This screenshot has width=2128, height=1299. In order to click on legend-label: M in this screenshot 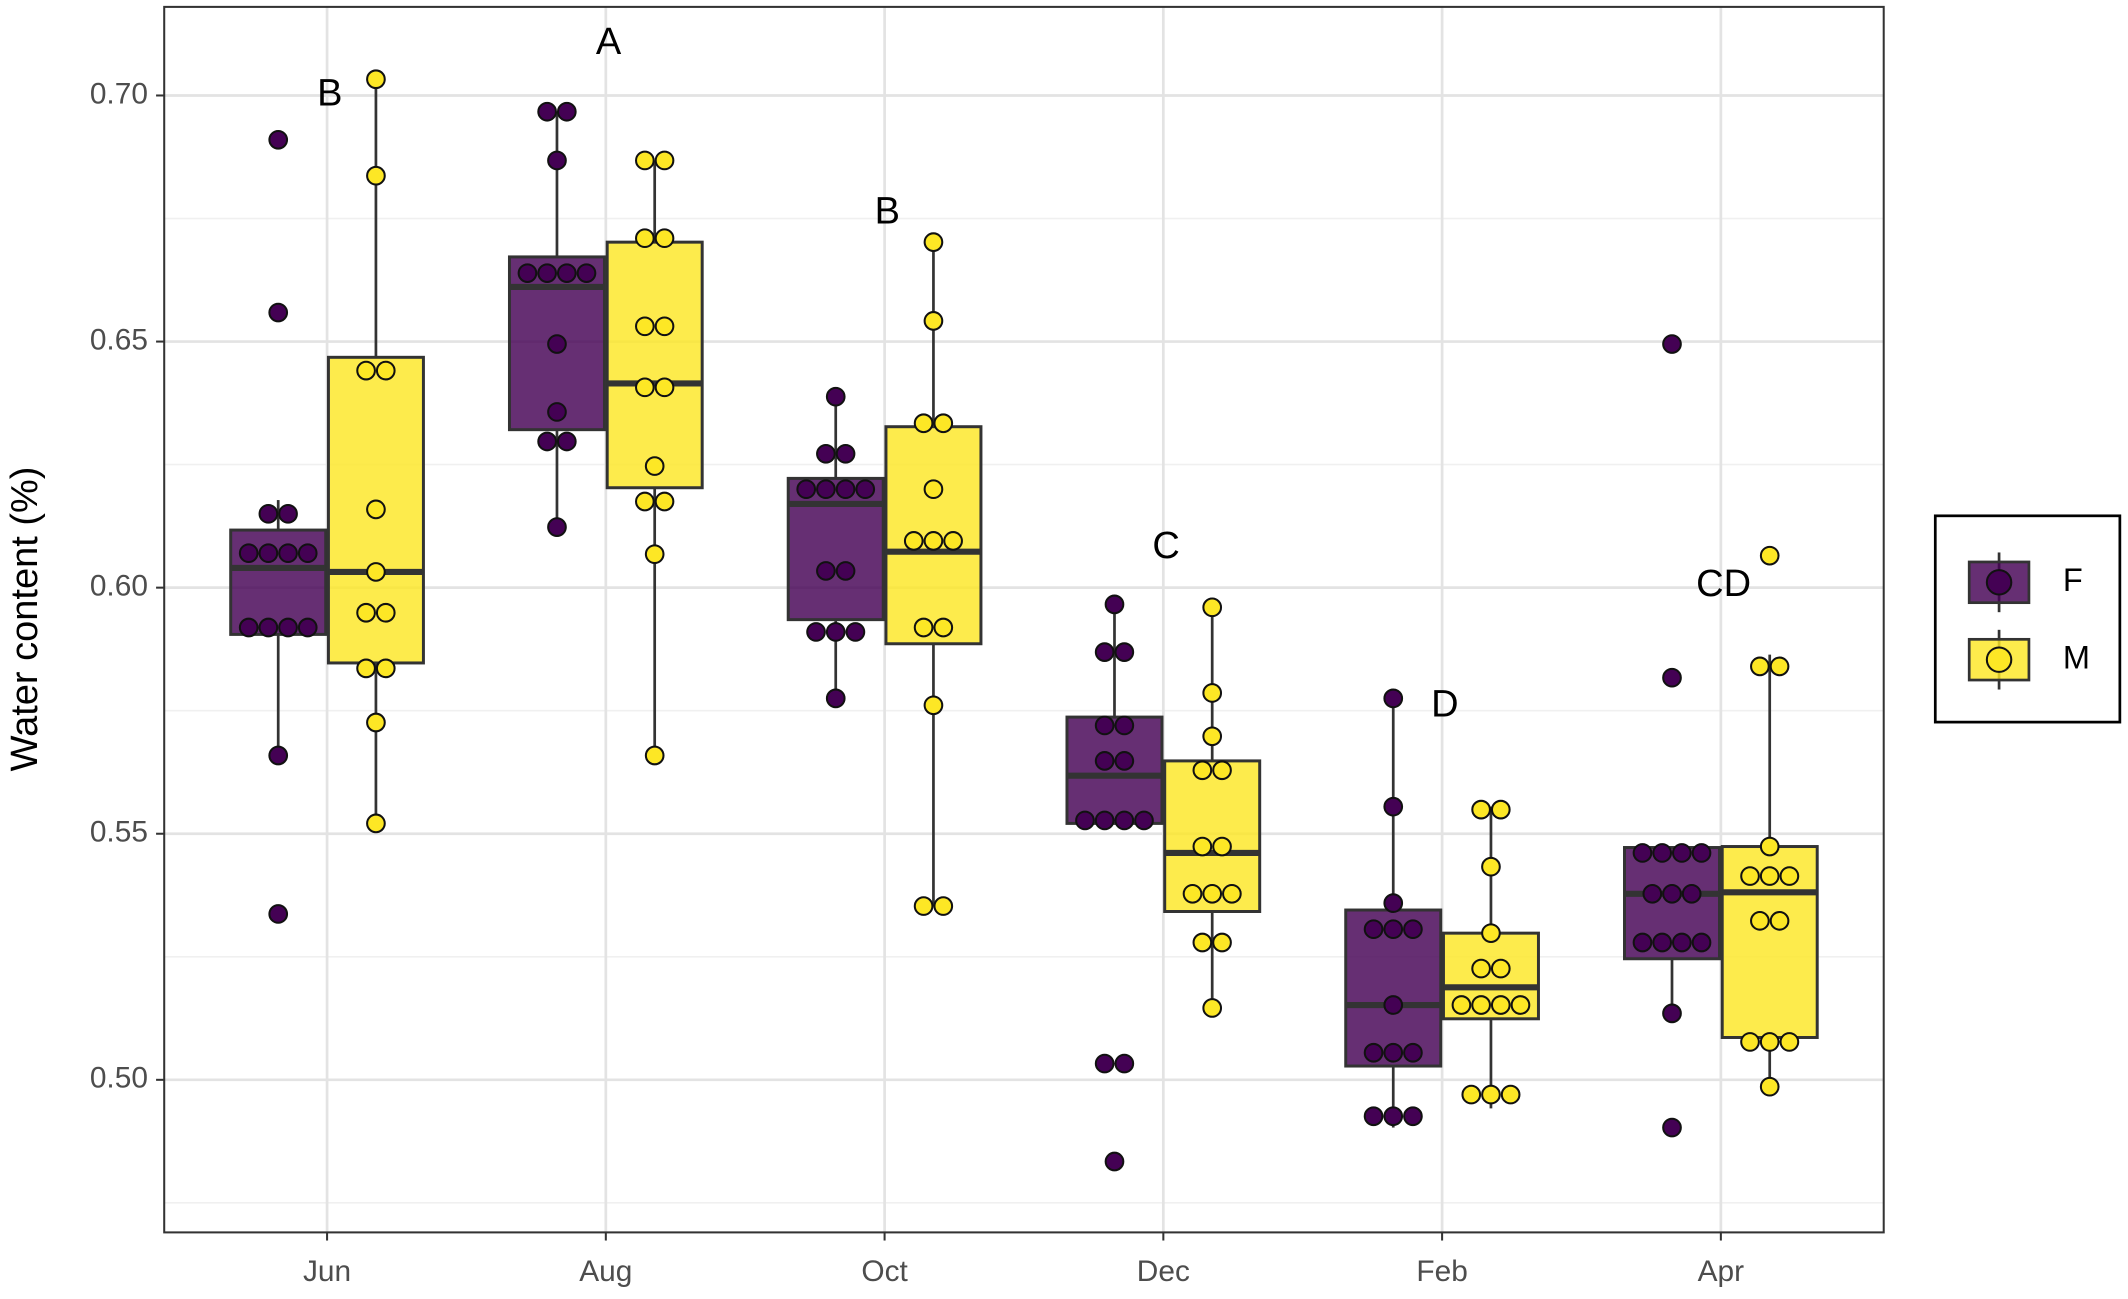, I will do `click(2076, 657)`.